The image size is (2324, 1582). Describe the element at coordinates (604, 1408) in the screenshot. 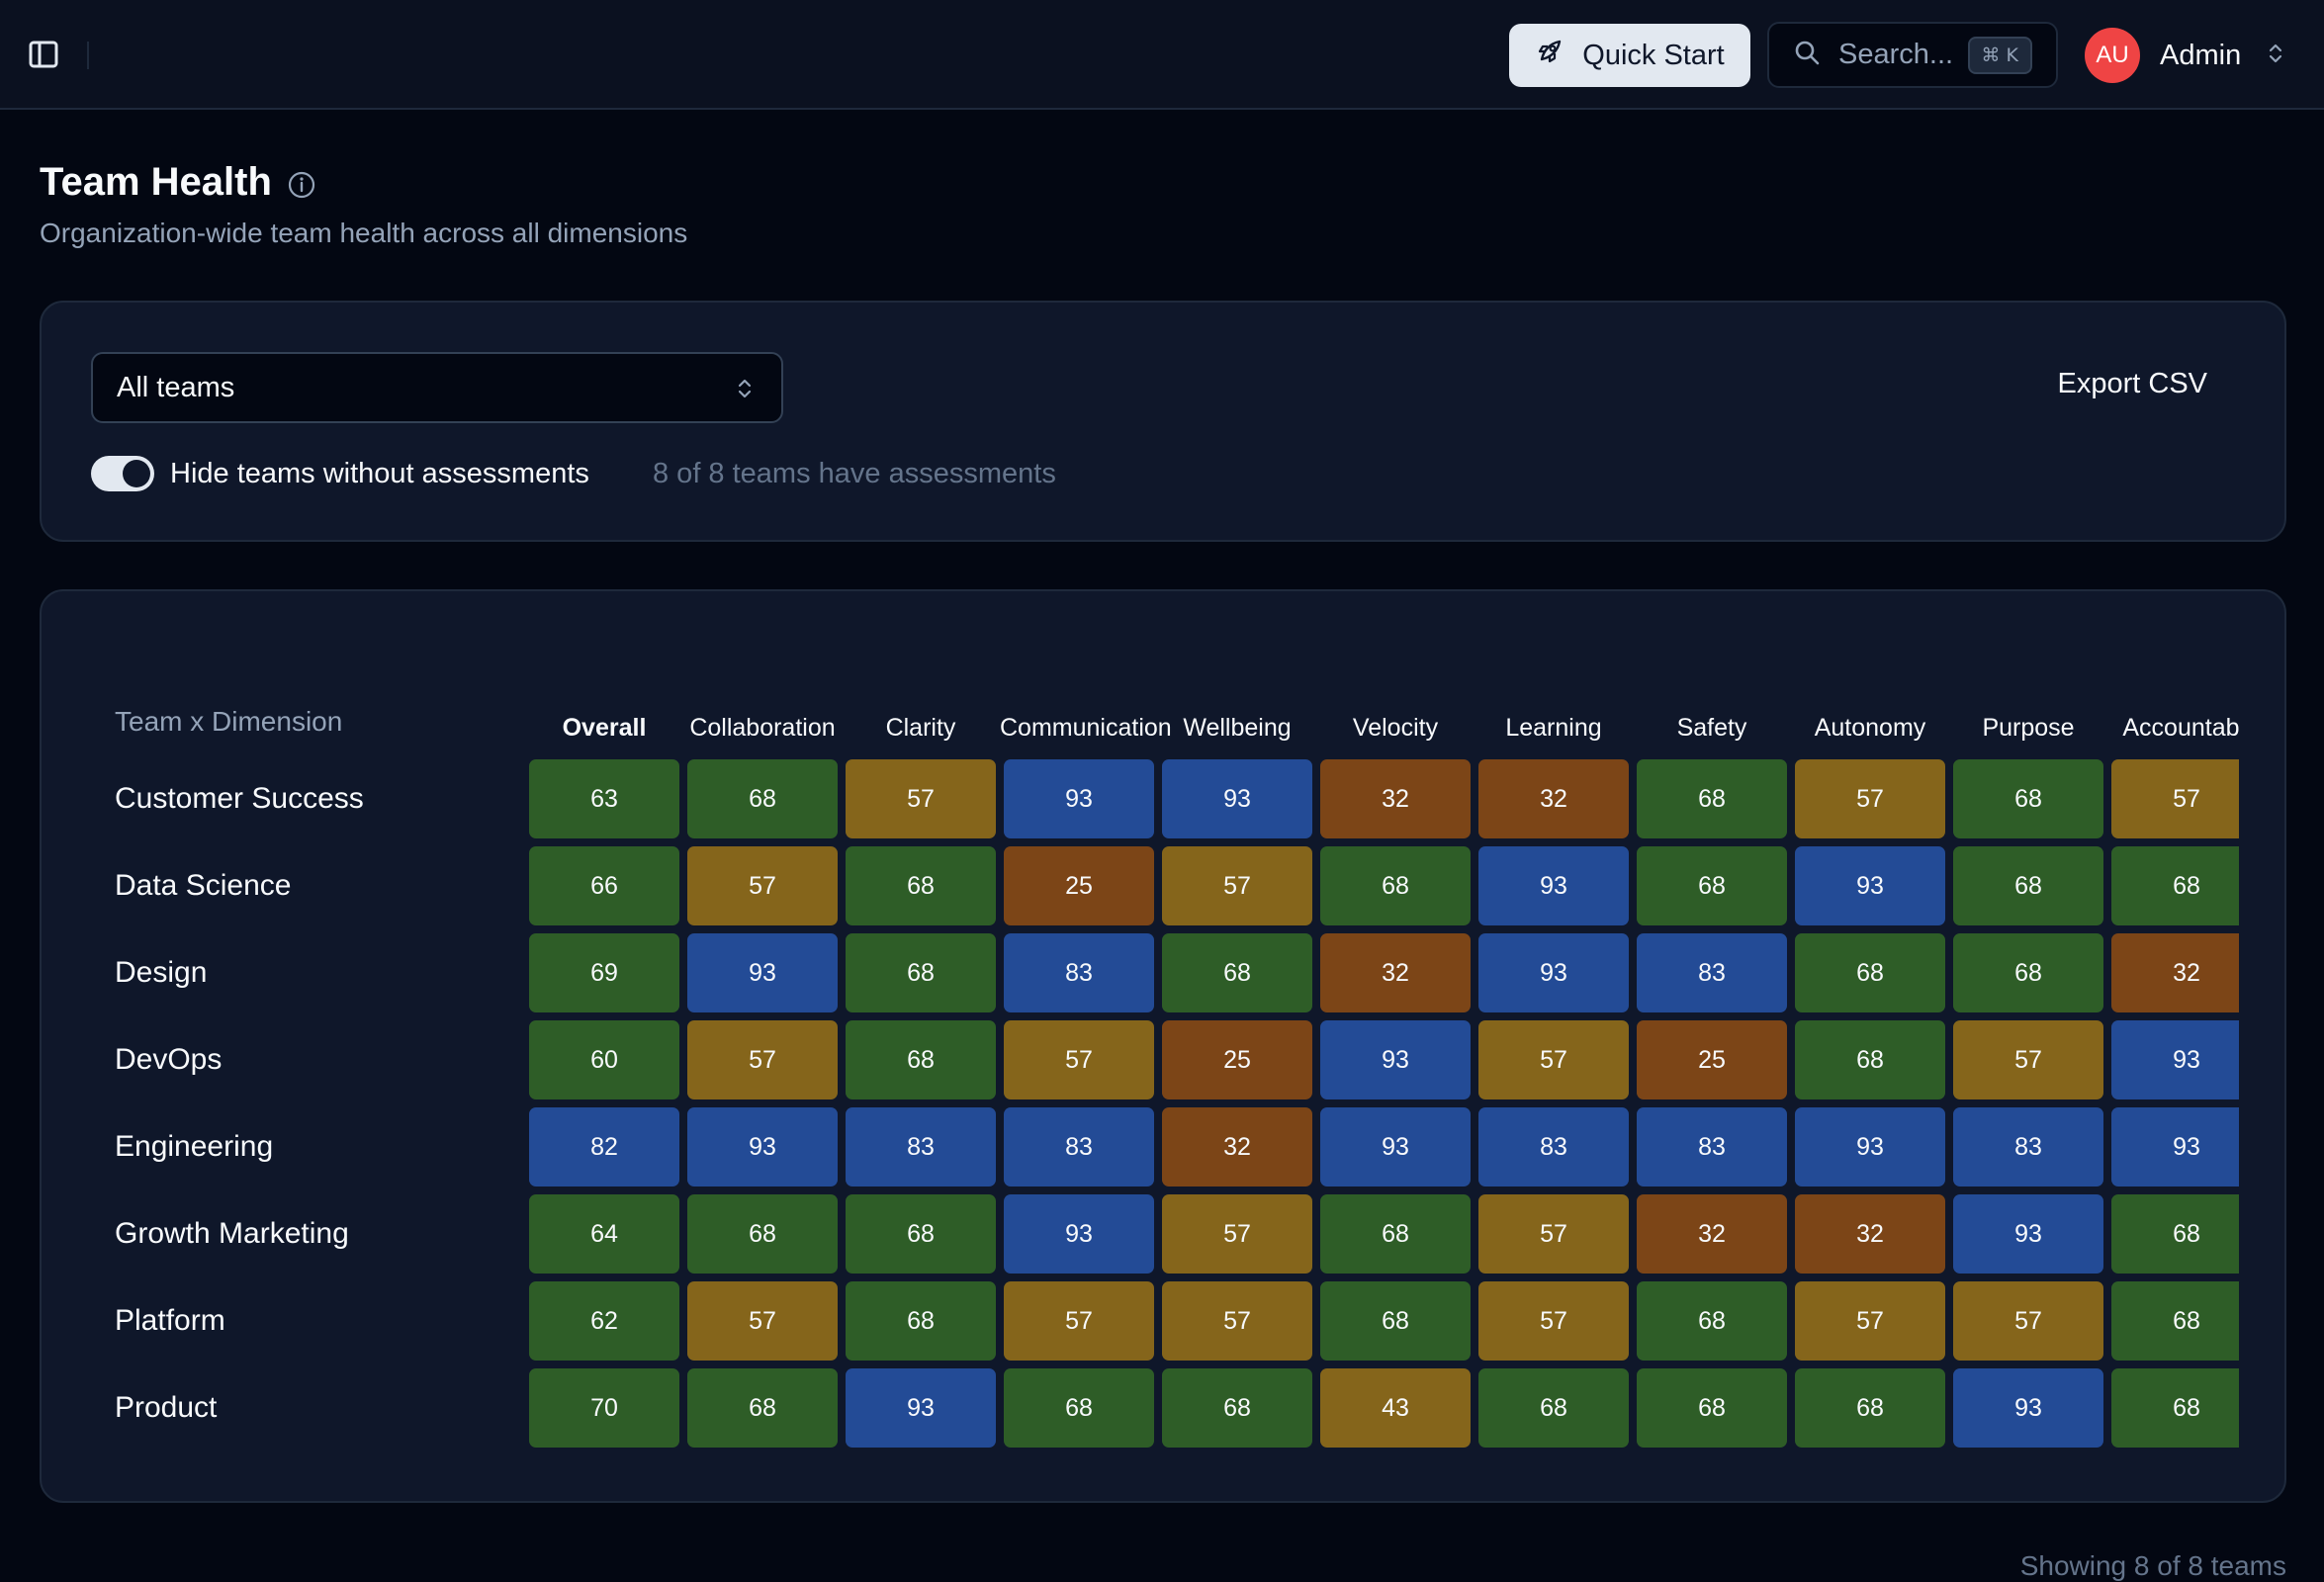

I see `heatmap-cell: 70` at that location.